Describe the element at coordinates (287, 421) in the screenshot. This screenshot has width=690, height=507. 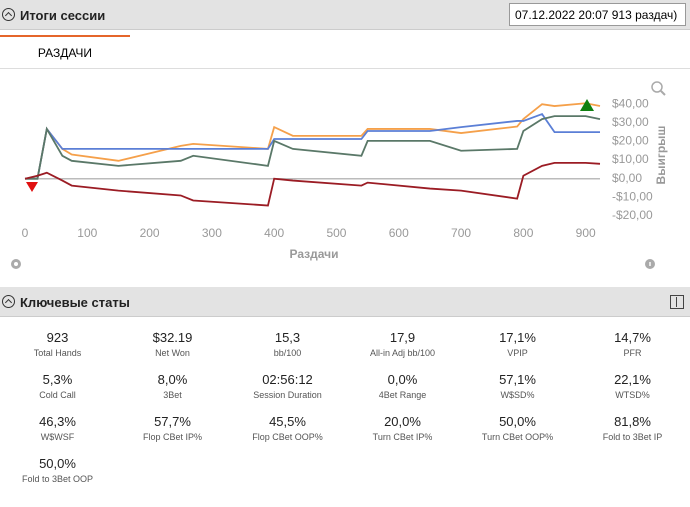
I see `stat-value: 45,5%` at that location.